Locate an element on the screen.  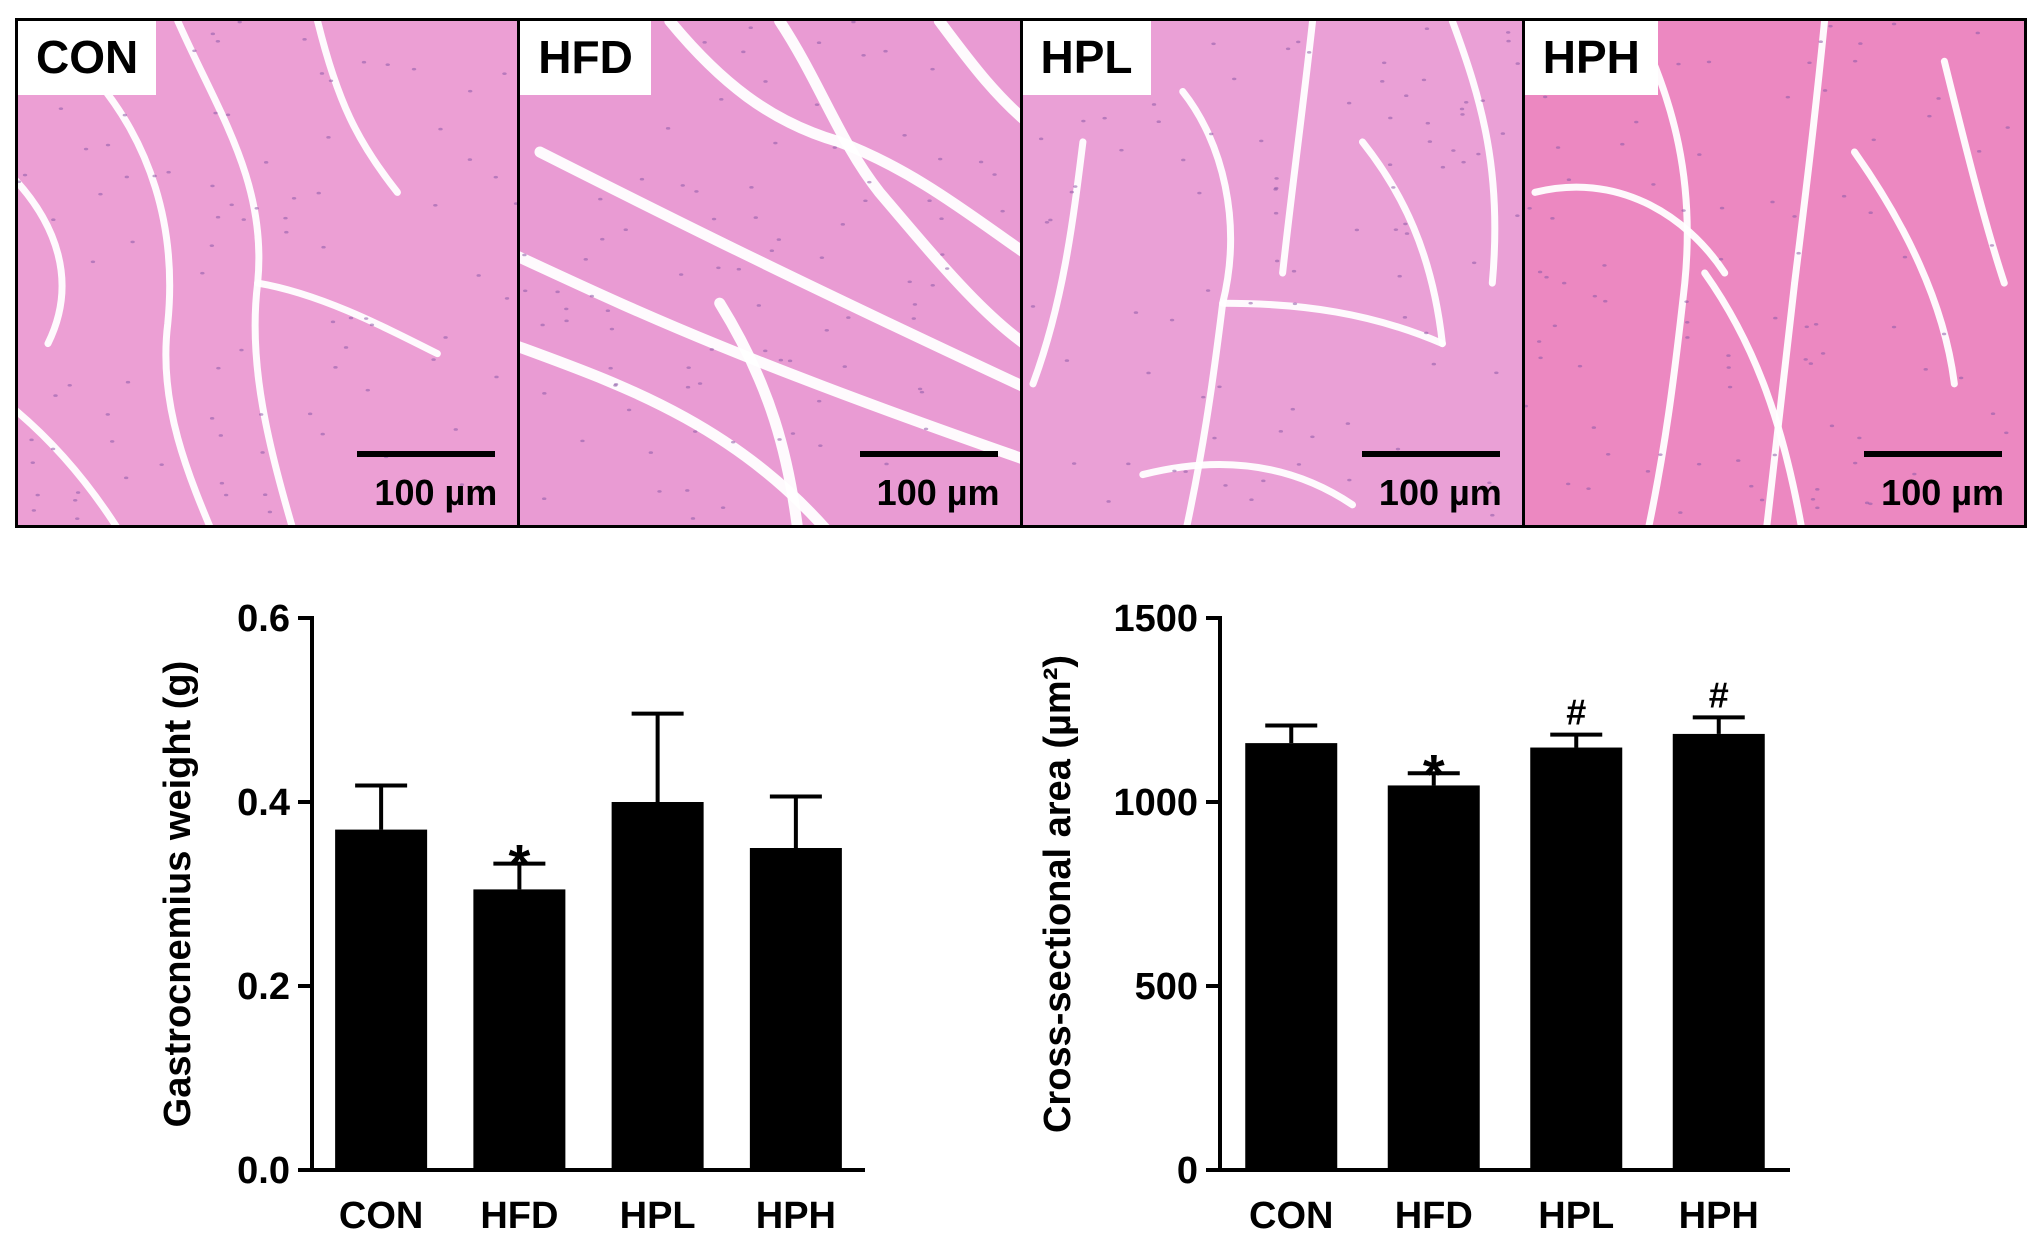
scale-bar-label: 100 µm is located at coordinates (1942, 492).